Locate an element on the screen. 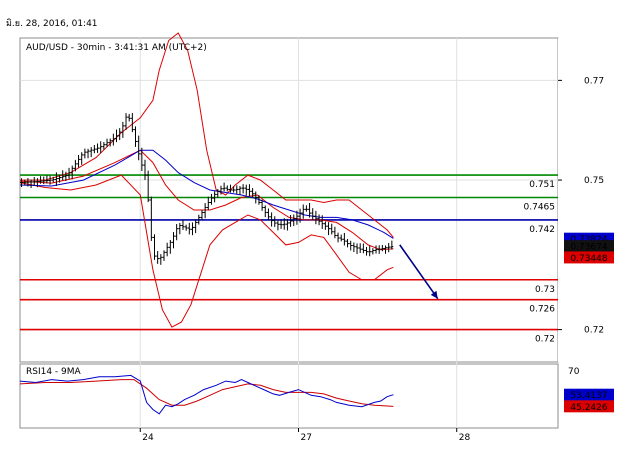 This screenshot has height=460, width=624. price-panel-title: AUD/USD - 30min - 3:41:31 AM (UTC+2) is located at coordinates (116, 48).